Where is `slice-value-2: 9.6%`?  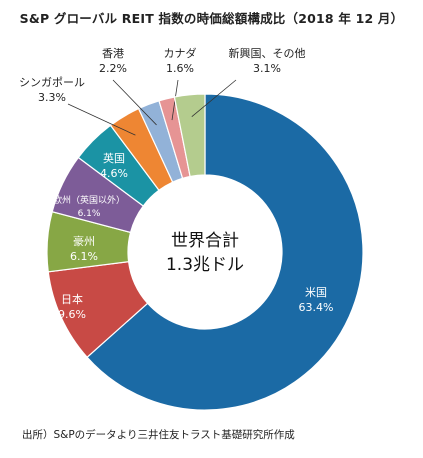 slice-value-2: 9.6% is located at coordinates (72, 314).